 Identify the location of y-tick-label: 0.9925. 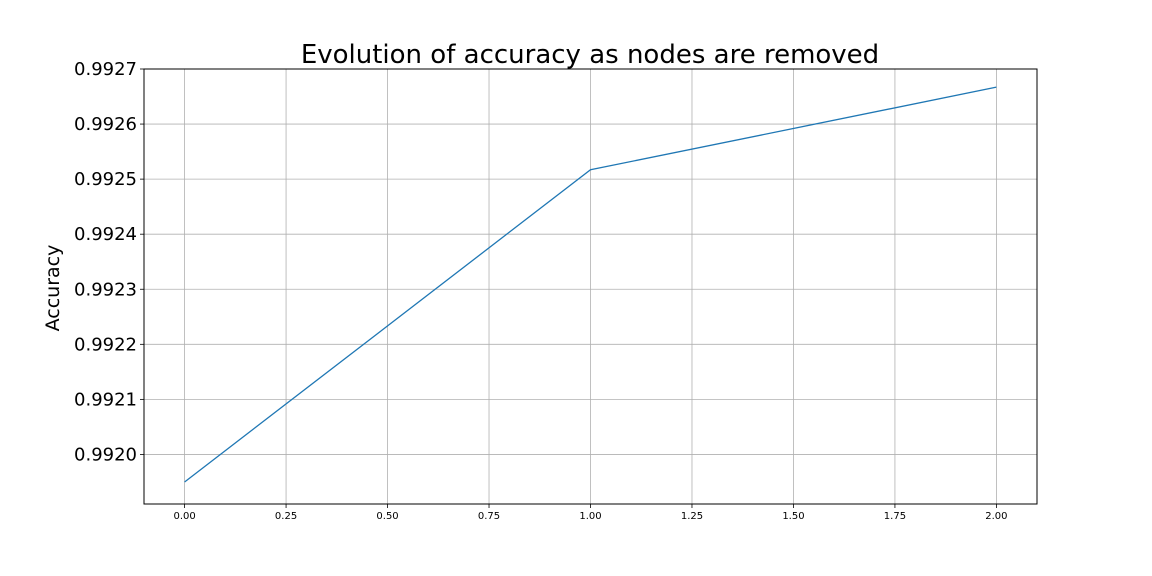
(105, 179).